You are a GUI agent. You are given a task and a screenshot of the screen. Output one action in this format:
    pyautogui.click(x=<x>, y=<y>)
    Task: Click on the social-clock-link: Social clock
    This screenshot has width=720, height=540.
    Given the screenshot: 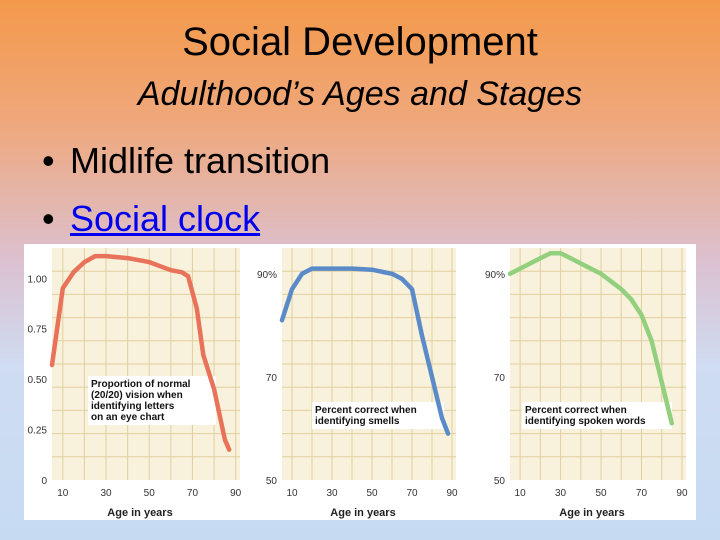 What is the action you would take?
    pyautogui.click(x=165, y=218)
    